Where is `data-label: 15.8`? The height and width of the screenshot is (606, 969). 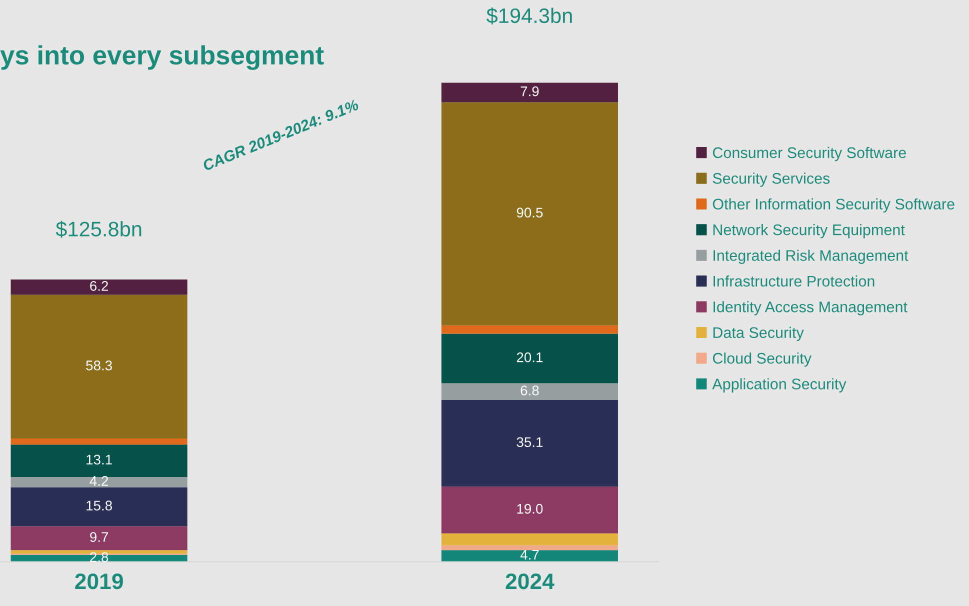 data-label: 15.8 is located at coordinates (99, 505).